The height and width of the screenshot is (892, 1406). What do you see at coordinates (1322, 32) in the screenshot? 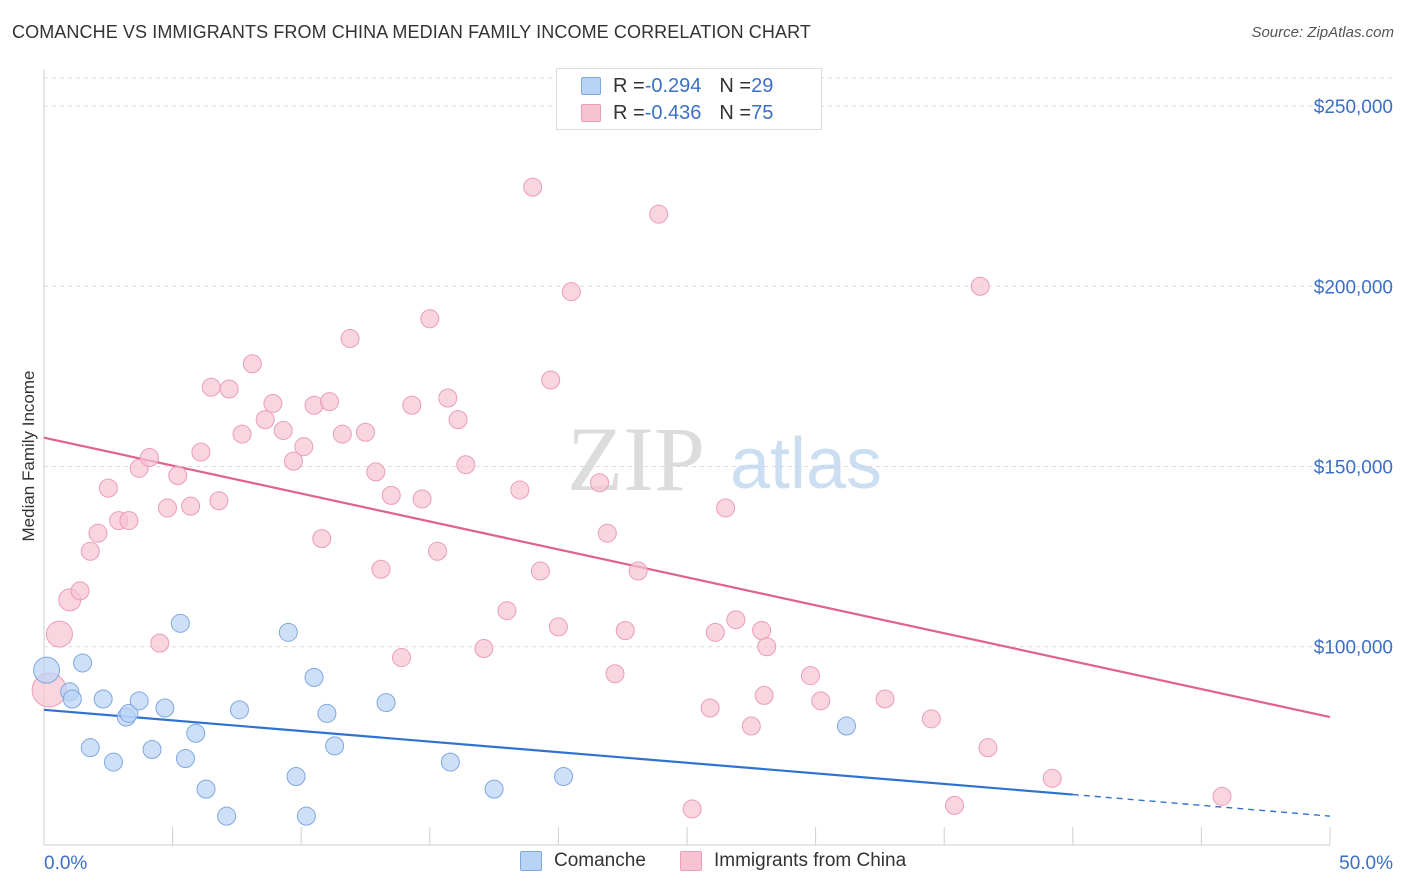
I see `chart-source: Source: ZipAtlas.com` at bounding box center [1322, 32].